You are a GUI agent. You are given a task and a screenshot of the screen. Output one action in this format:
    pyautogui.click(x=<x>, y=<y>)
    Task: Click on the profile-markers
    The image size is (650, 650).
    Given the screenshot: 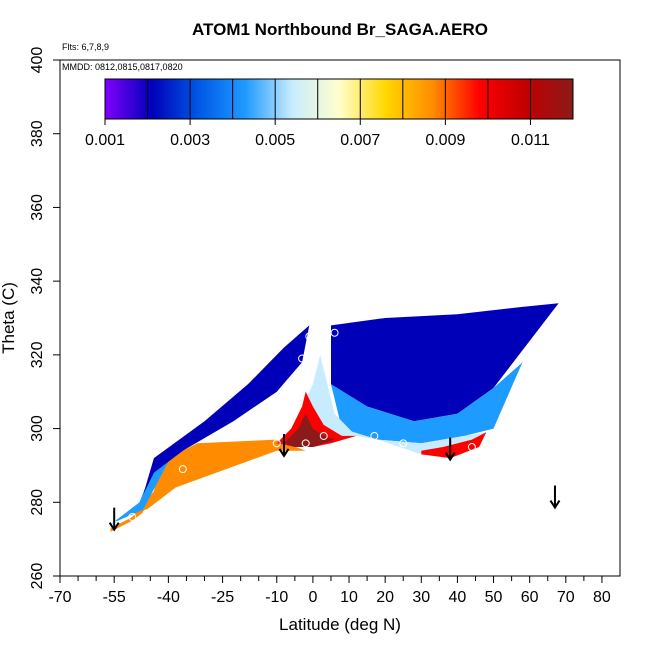 What is the action you would take?
    pyautogui.click(x=334, y=482)
    